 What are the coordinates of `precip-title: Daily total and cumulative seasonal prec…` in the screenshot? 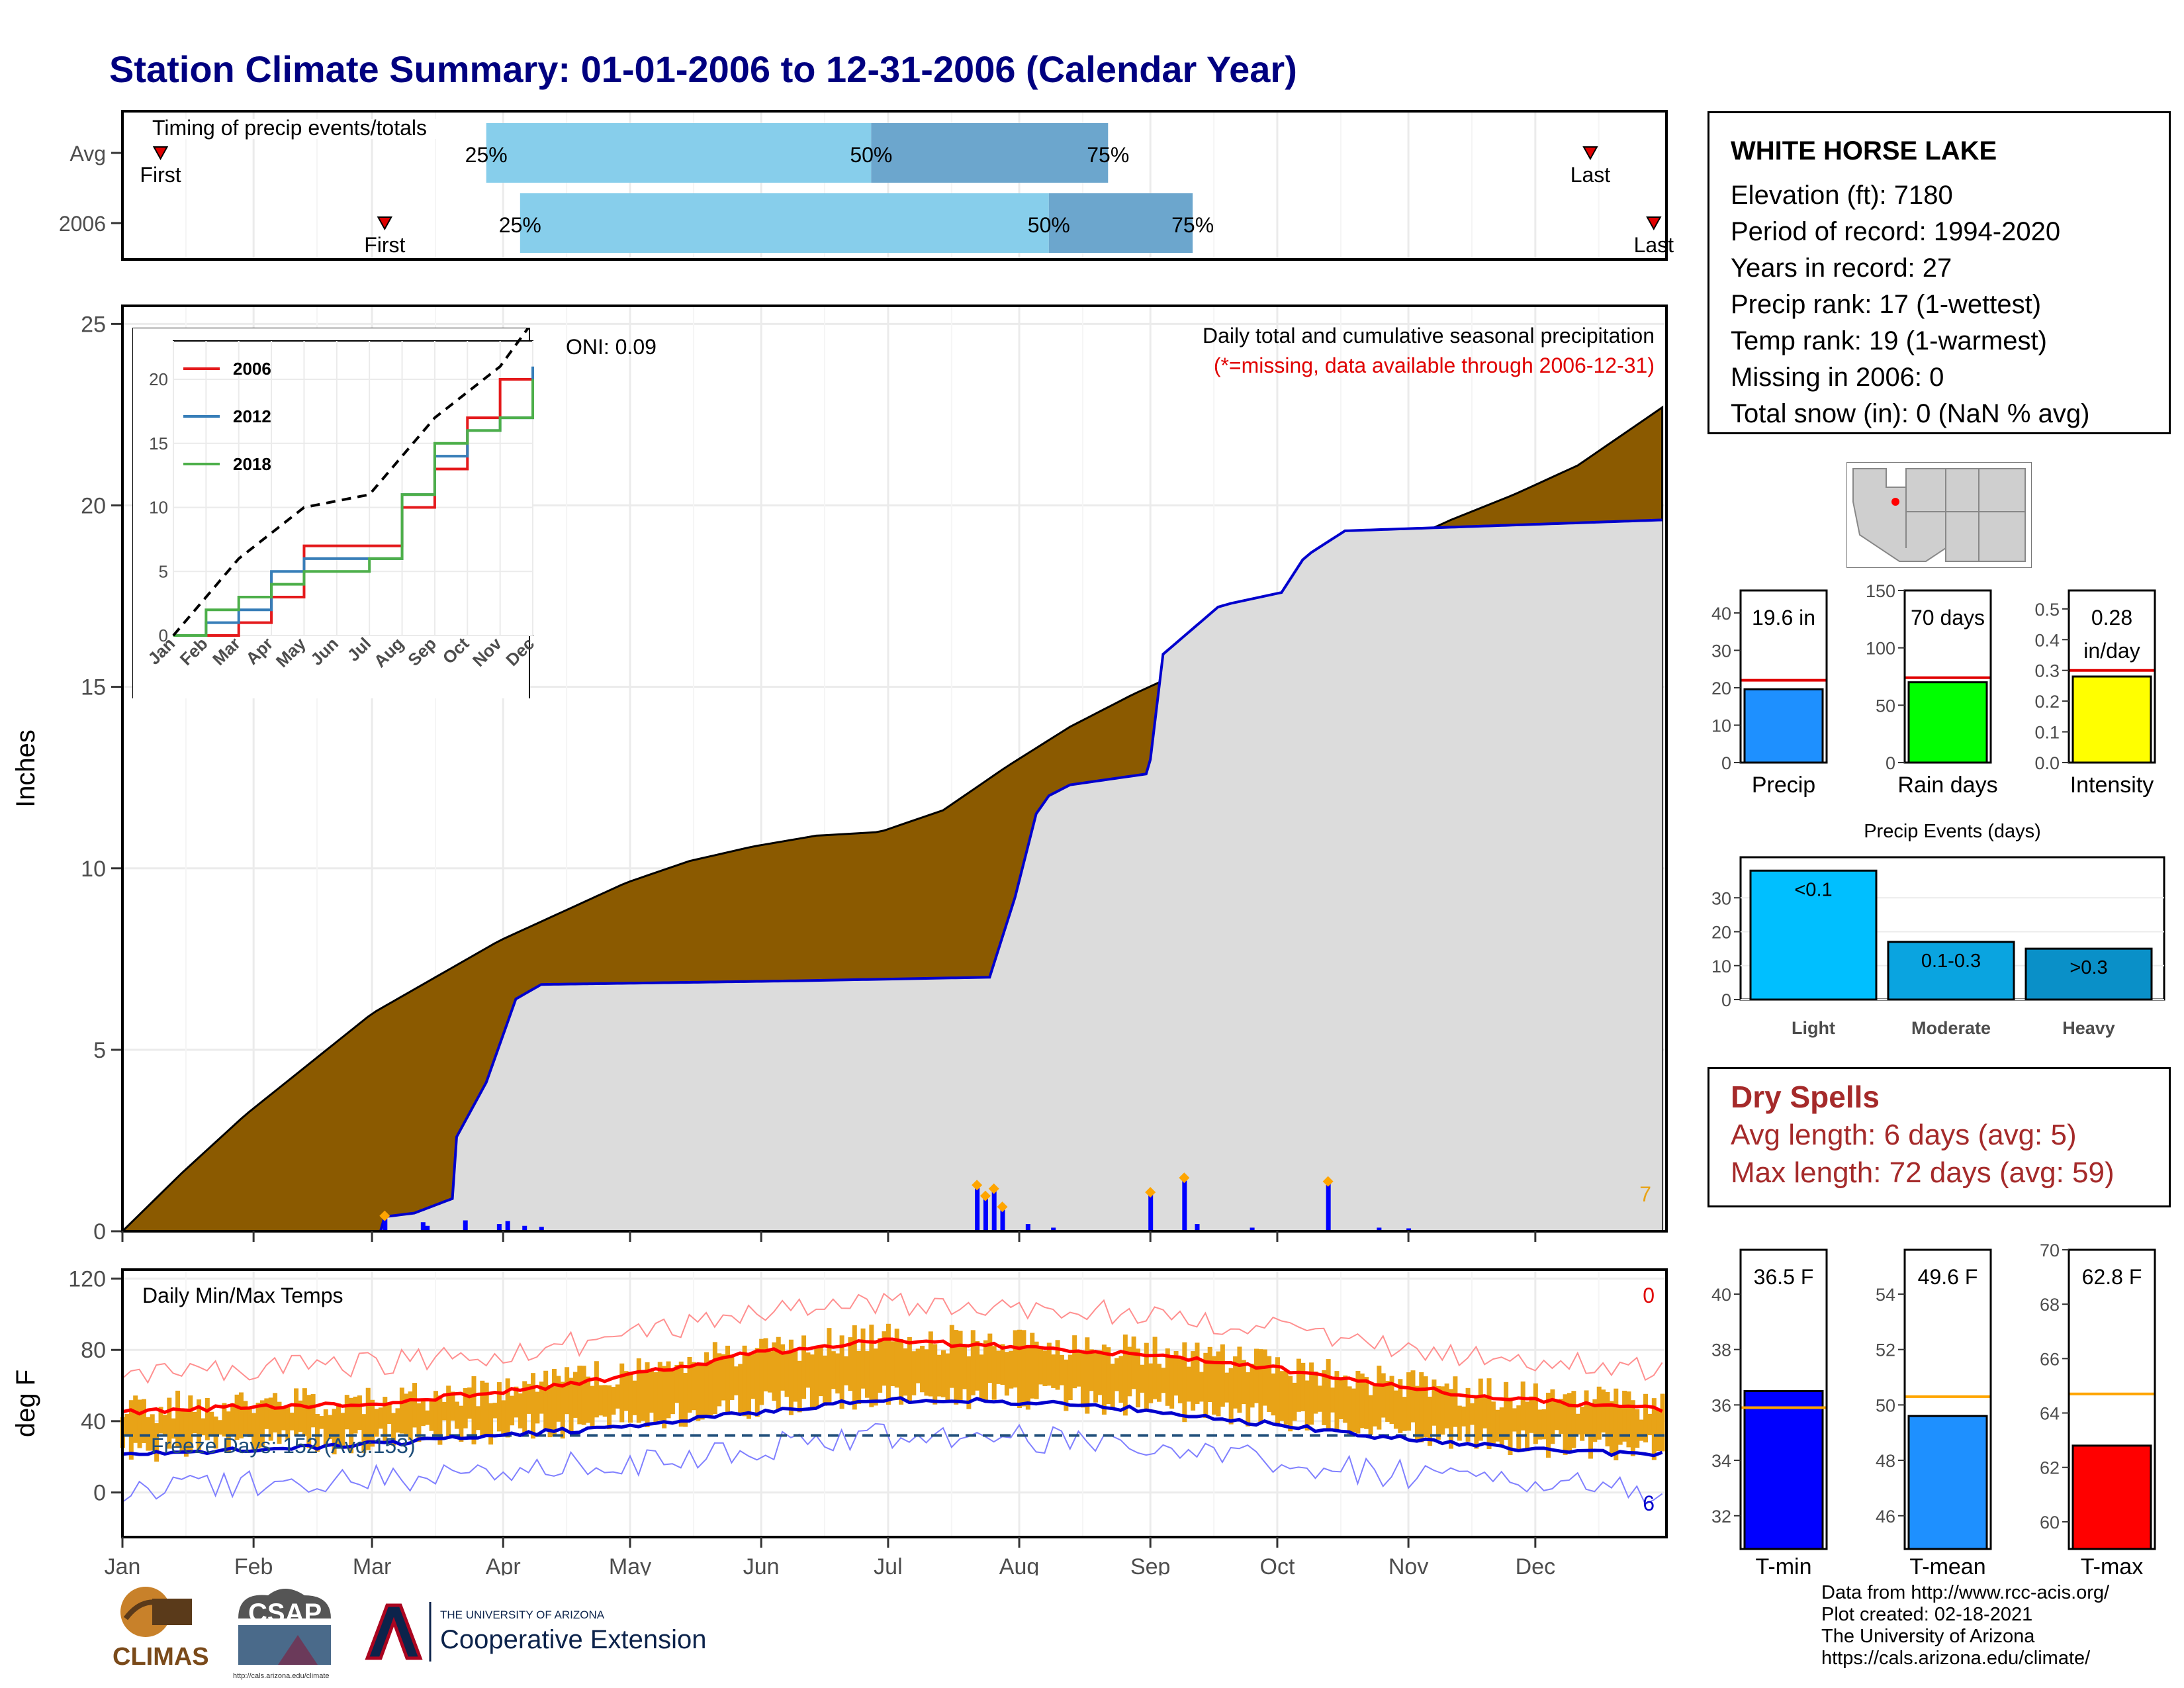 It's located at (1429, 336).